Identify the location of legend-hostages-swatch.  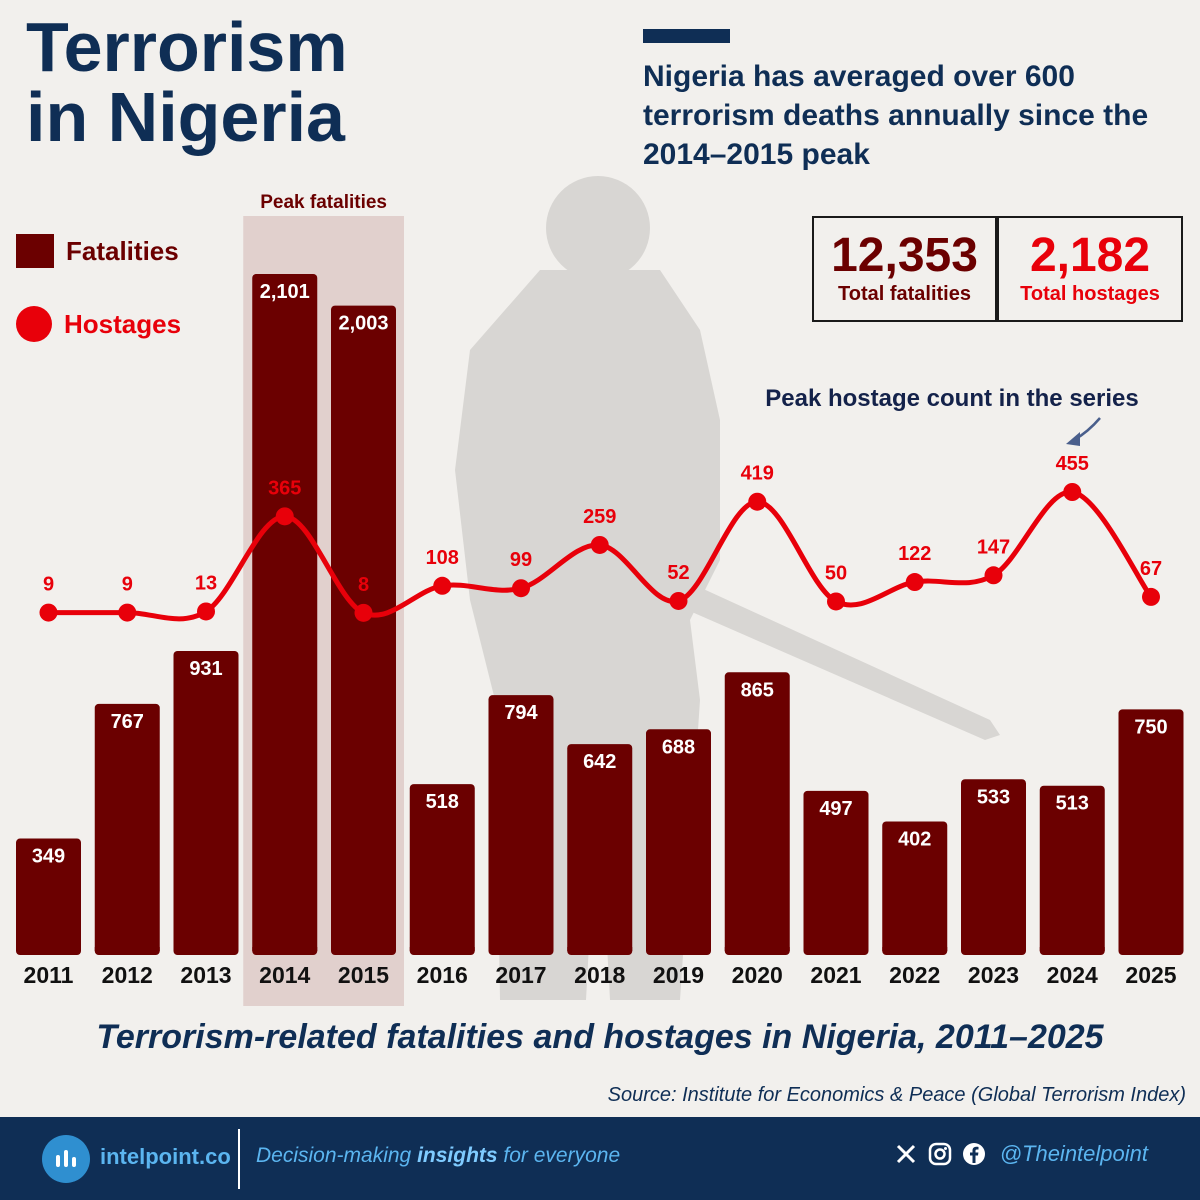
(34, 324).